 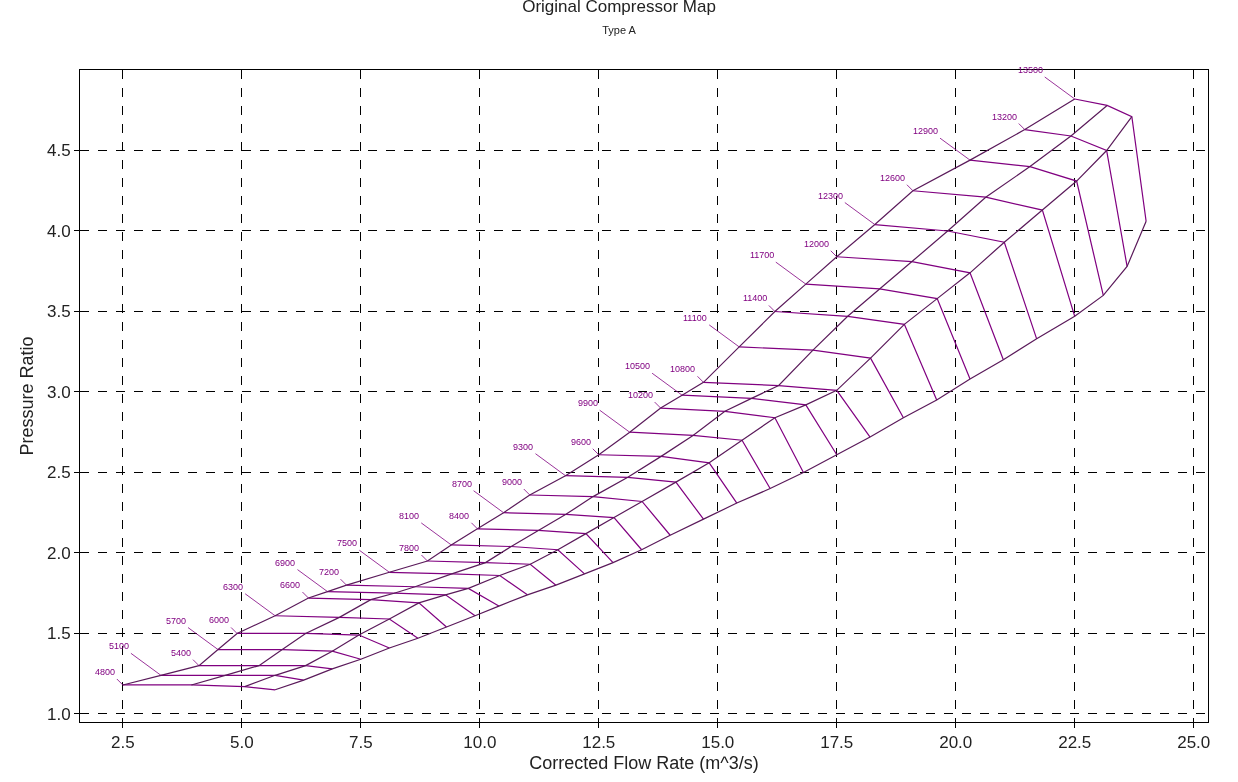 What do you see at coordinates (242, 743) in the screenshot?
I see `x-tick-label: 5.0` at bounding box center [242, 743].